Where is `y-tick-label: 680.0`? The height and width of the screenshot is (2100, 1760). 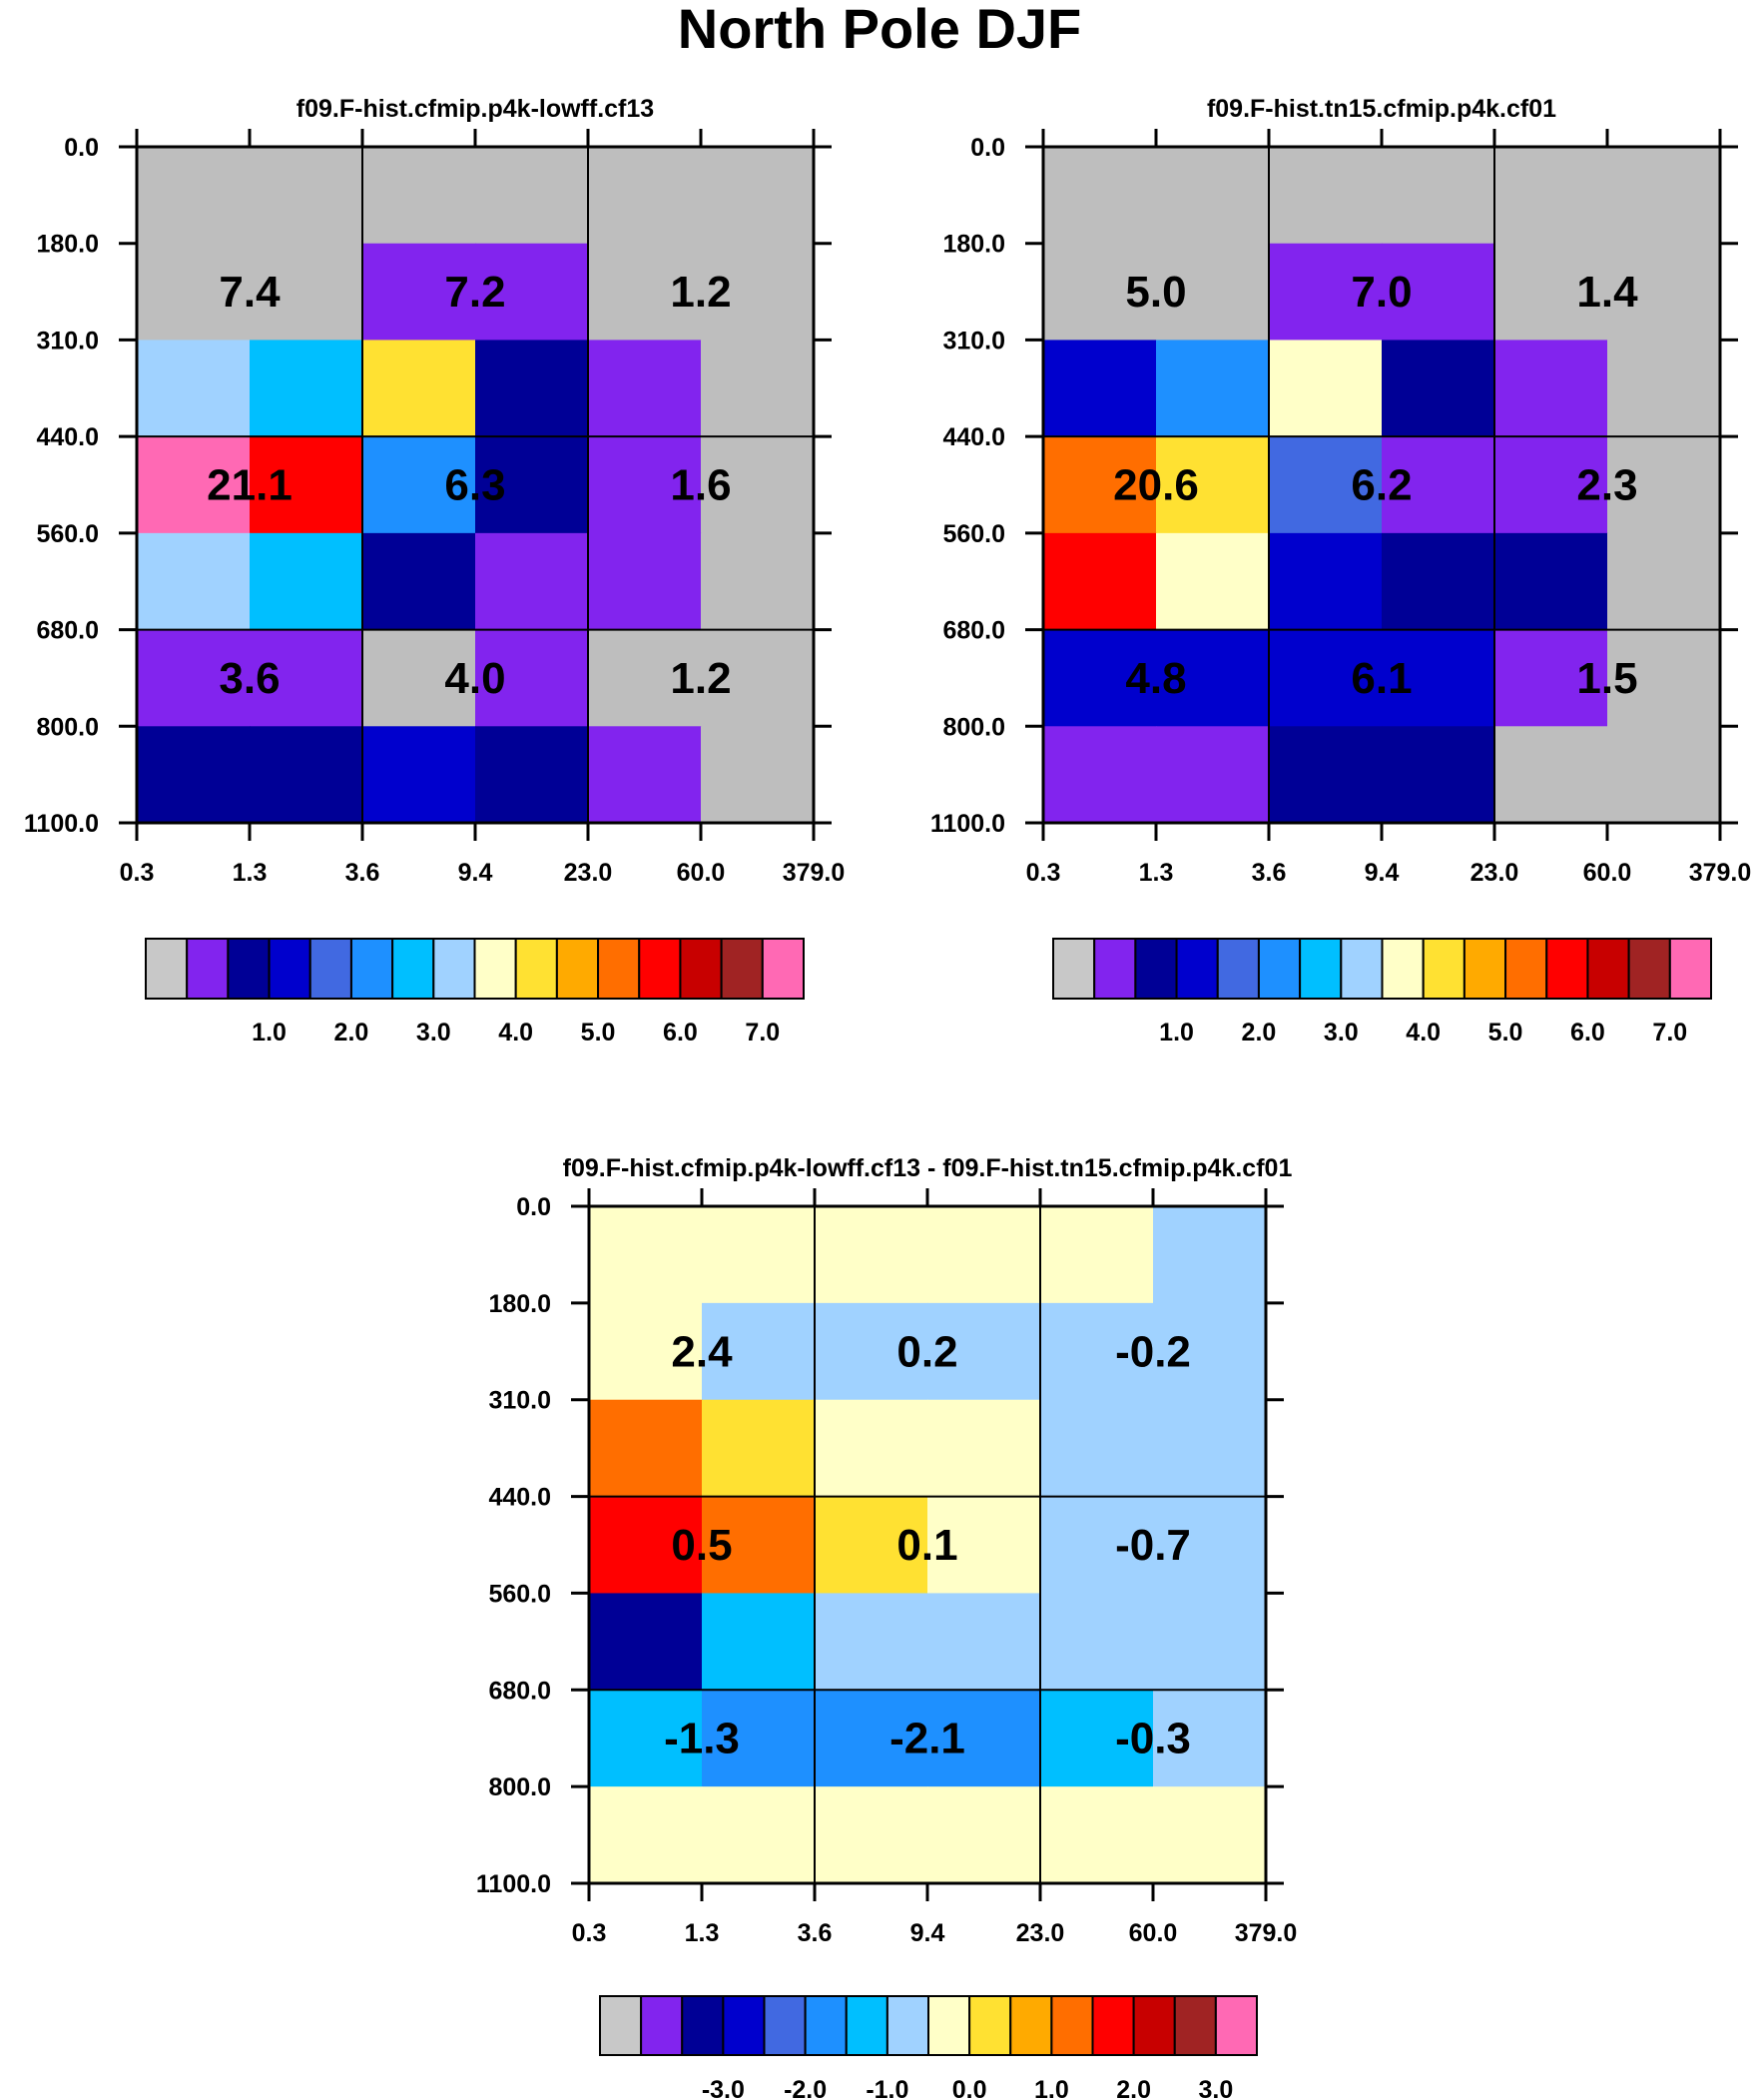
y-tick-label: 680.0 is located at coordinates (519, 1691).